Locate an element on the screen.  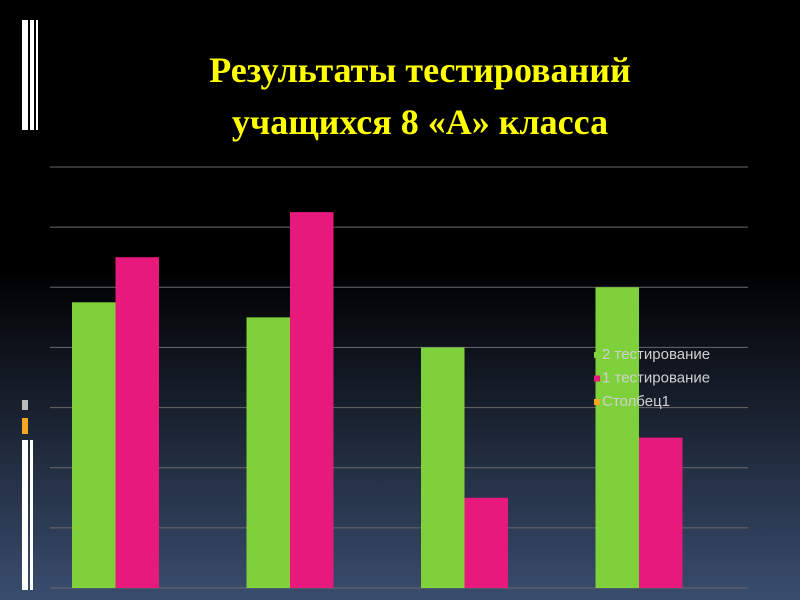
legend-label: Столбец1 is located at coordinates (636, 401).